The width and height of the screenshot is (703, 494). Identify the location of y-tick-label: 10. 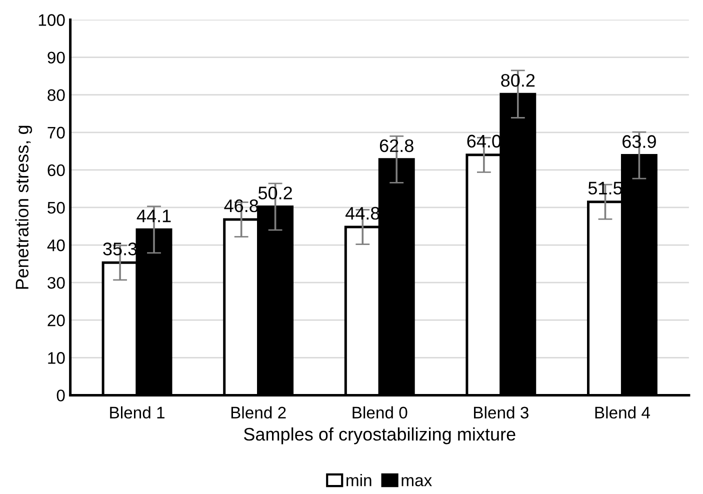
(56, 358).